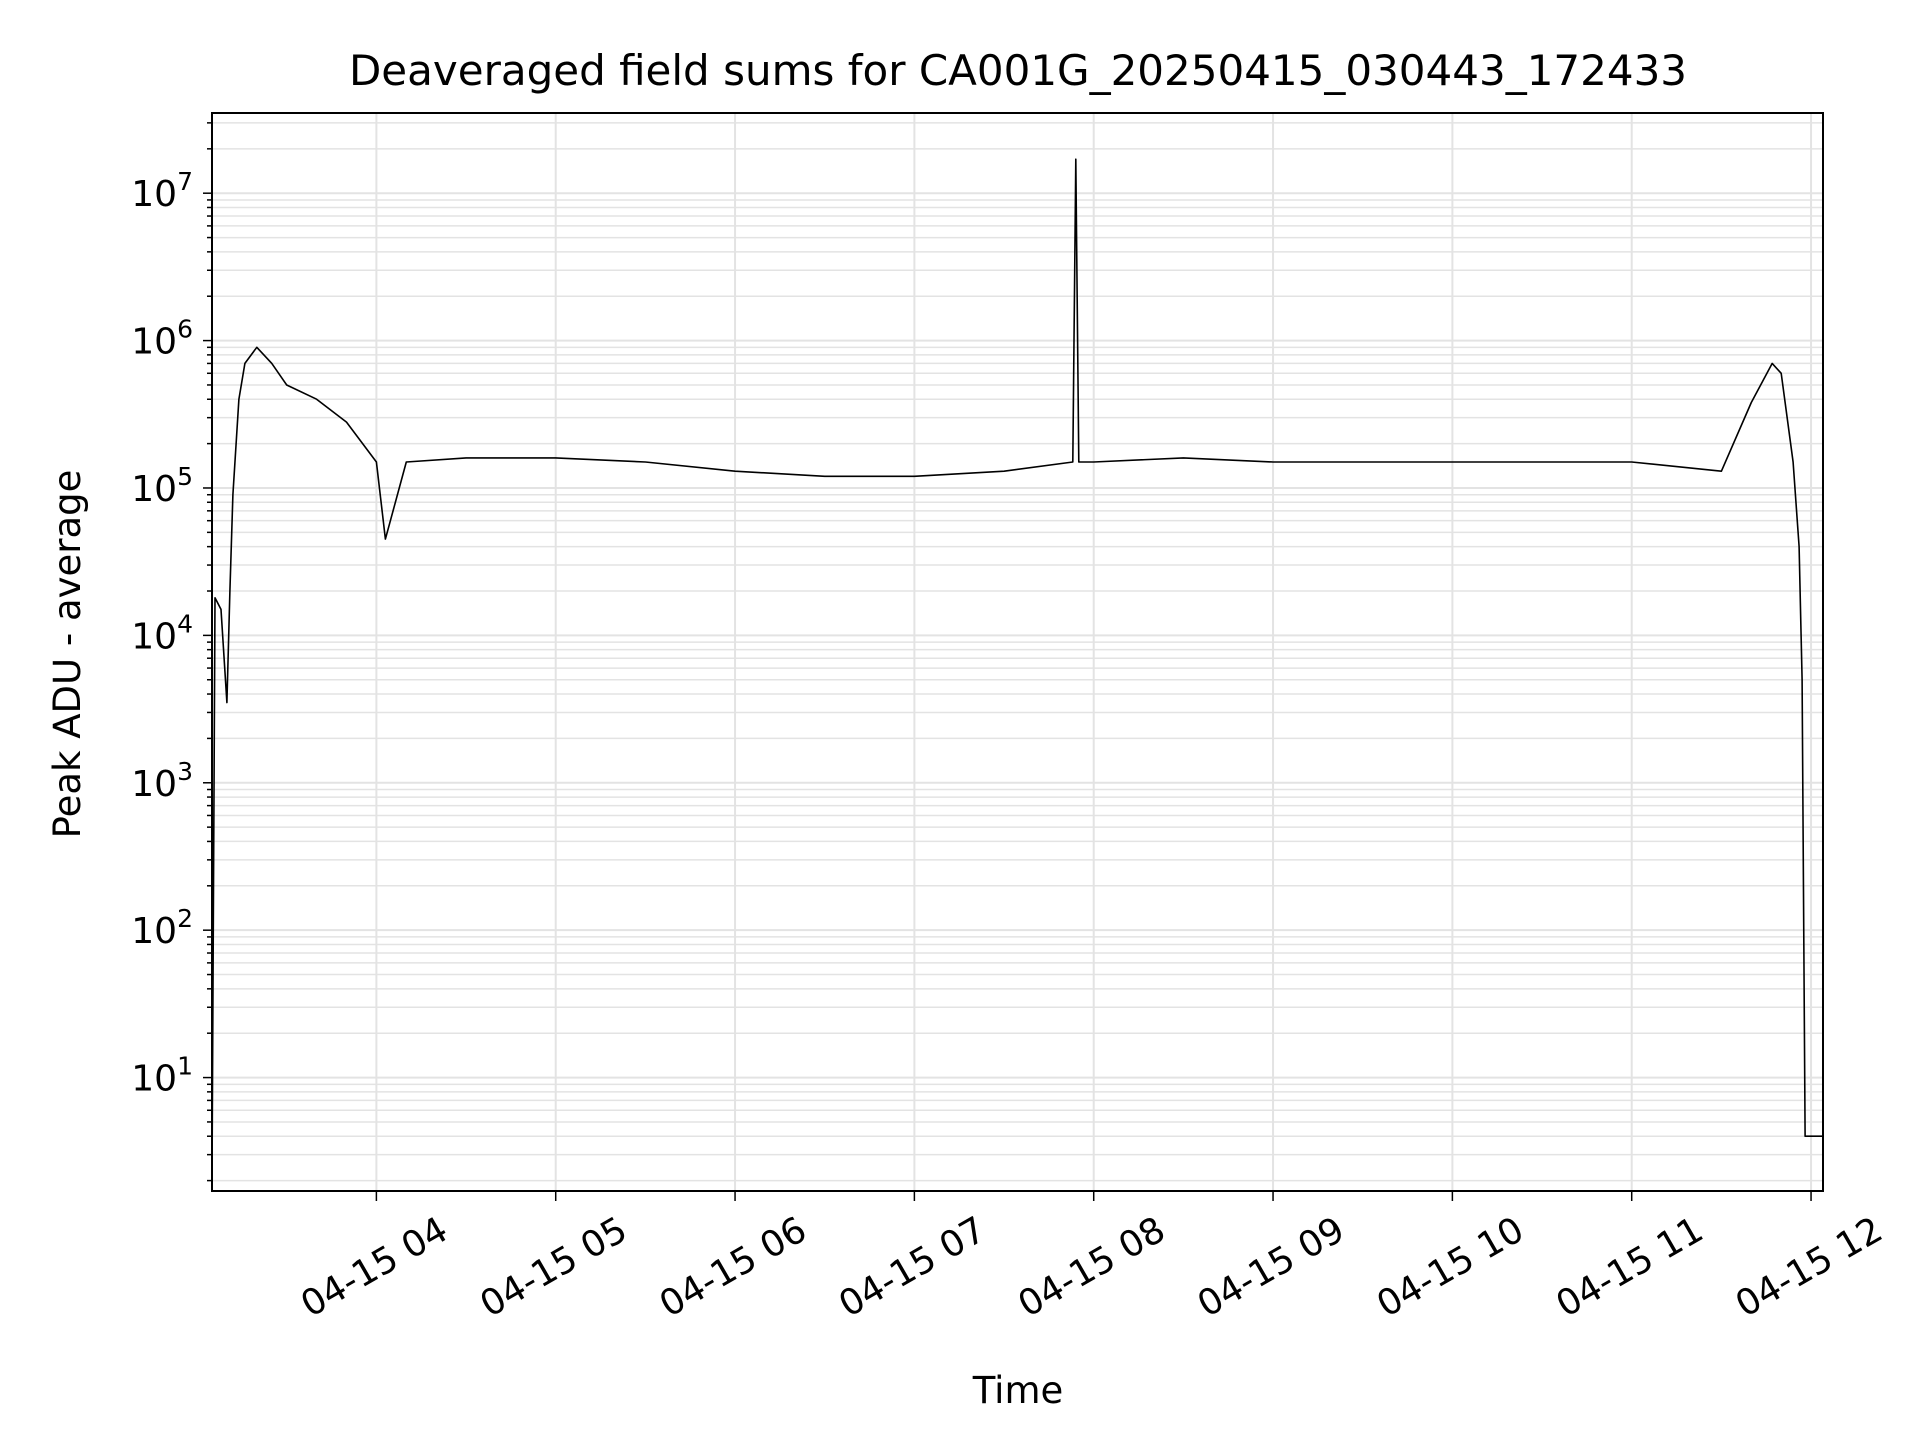  What do you see at coordinates (162, 1076) in the screenshot?
I see `y-tick-label: 10¹` at bounding box center [162, 1076].